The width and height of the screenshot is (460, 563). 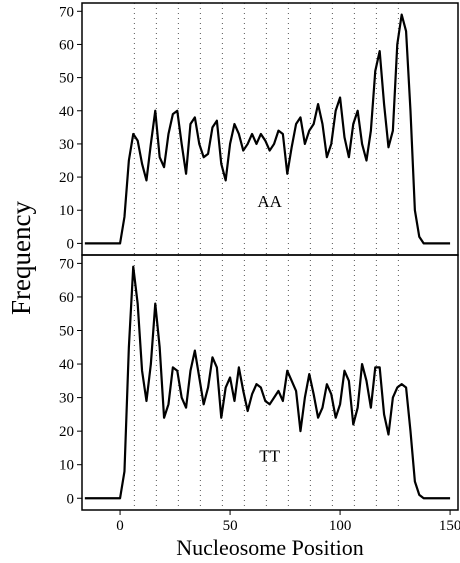 What do you see at coordinates (340, 526) in the screenshot?
I see `x-tick-label: 100` at bounding box center [340, 526].